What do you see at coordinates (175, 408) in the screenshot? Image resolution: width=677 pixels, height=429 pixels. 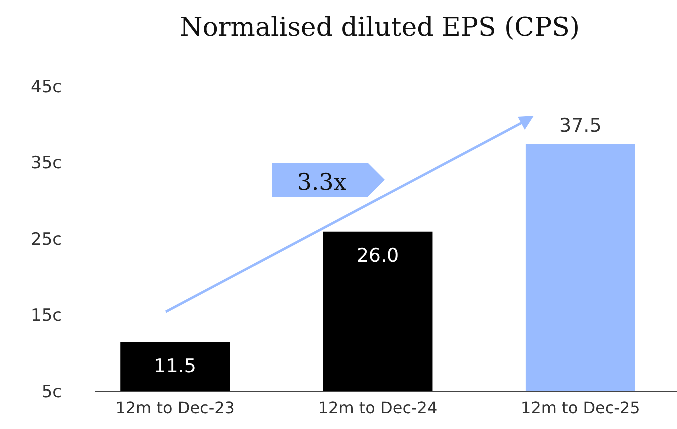 I see `x-tick-label: 12m to Dec-23` at bounding box center [175, 408].